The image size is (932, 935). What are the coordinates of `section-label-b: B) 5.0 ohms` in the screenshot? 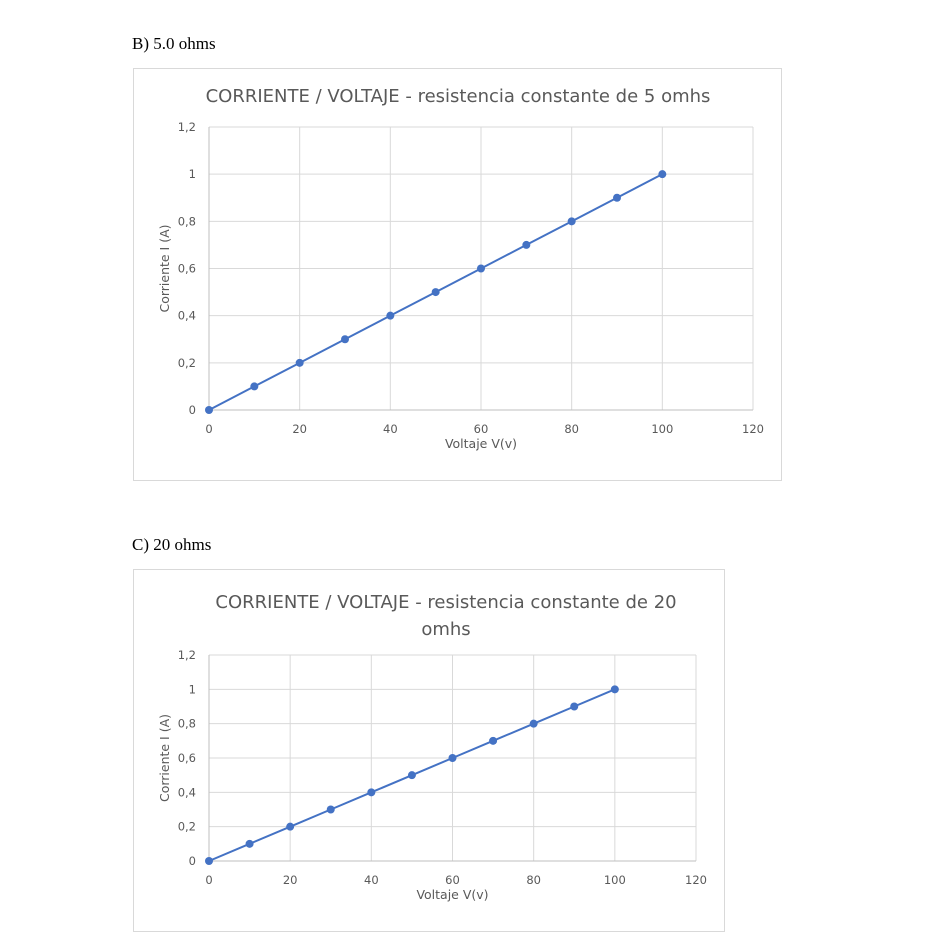 It's located at (174, 43).